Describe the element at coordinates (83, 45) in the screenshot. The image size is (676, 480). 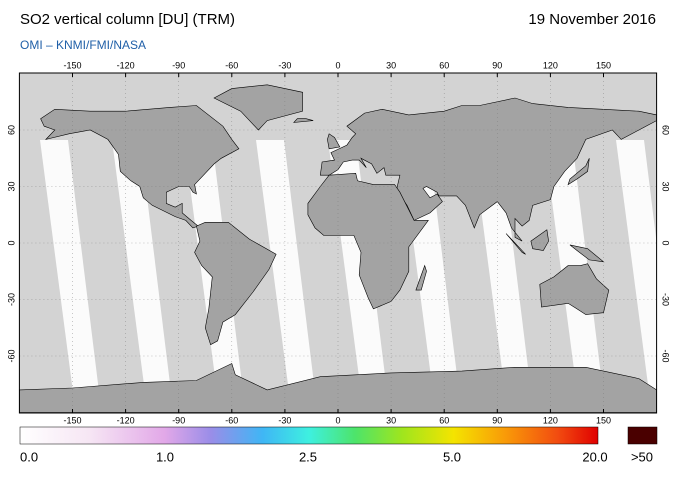
I see `subtitle: OMI – KNMI/FMI/NASA` at that location.